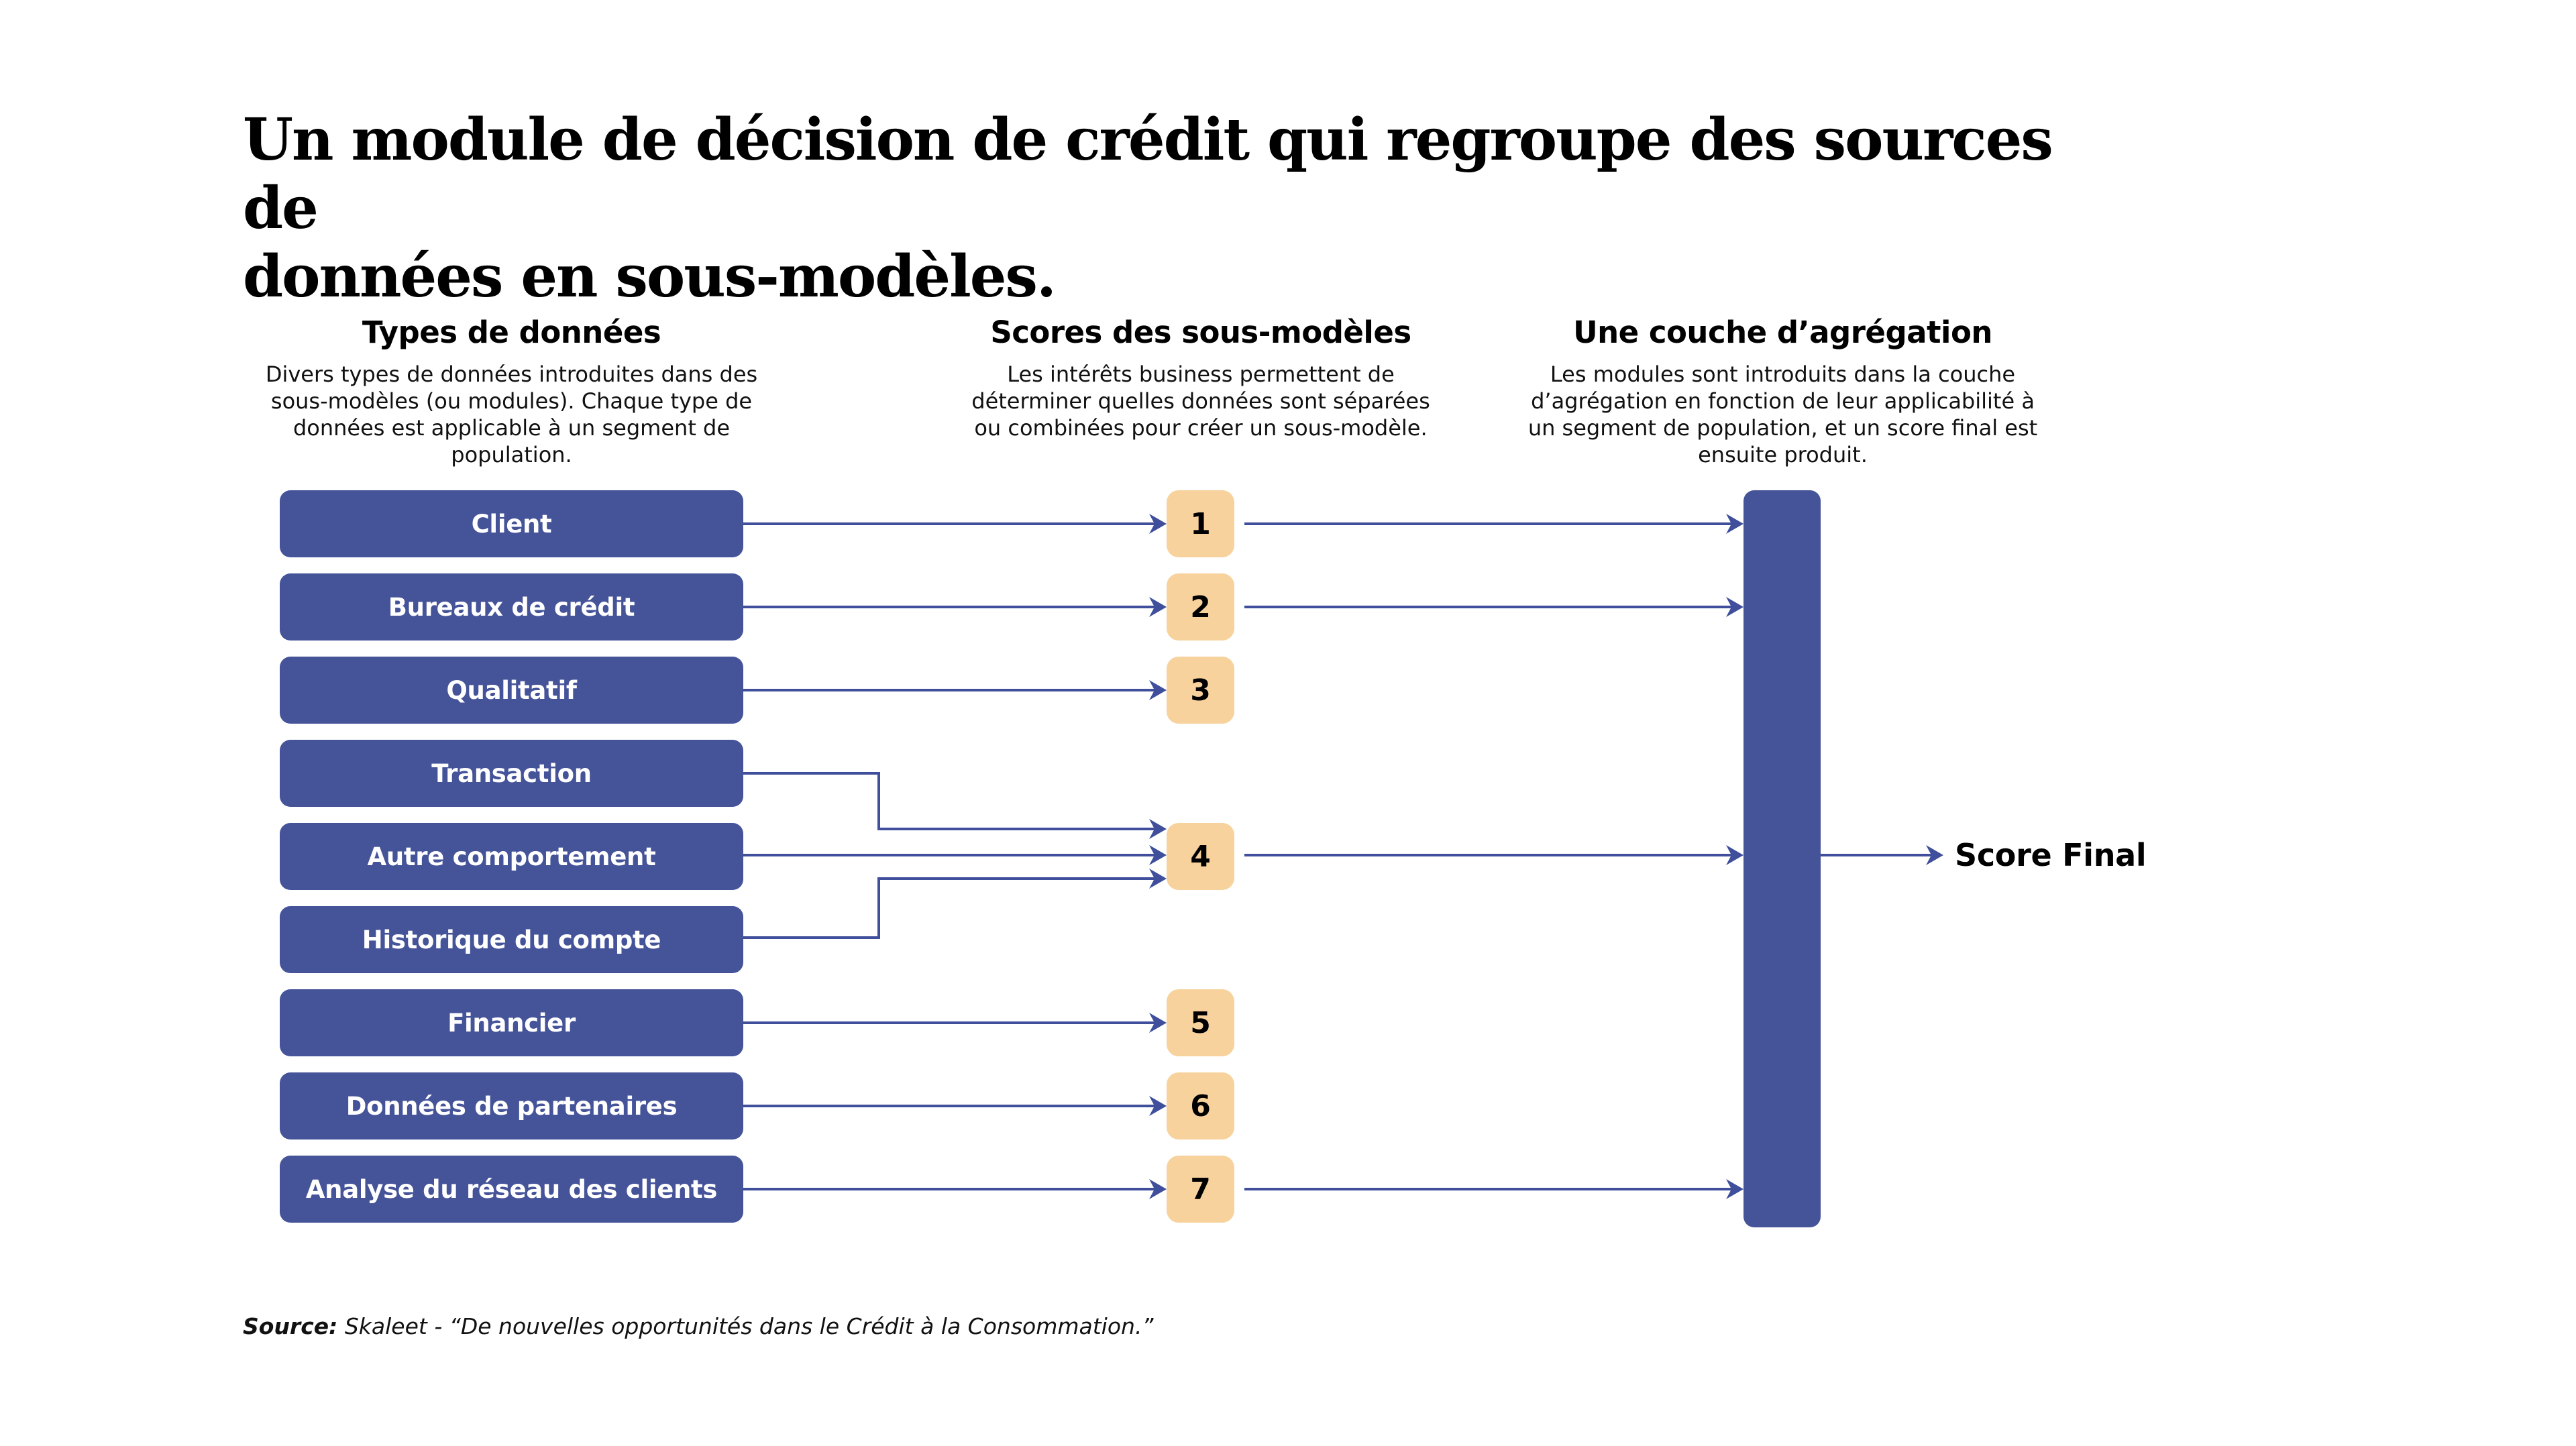 This screenshot has width=2576, height=1446. What do you see at coordinates (1782, 332) in the screenshot?
I see `column-heading: Une couche d’agrégation` at bounding box center [1782, 332].